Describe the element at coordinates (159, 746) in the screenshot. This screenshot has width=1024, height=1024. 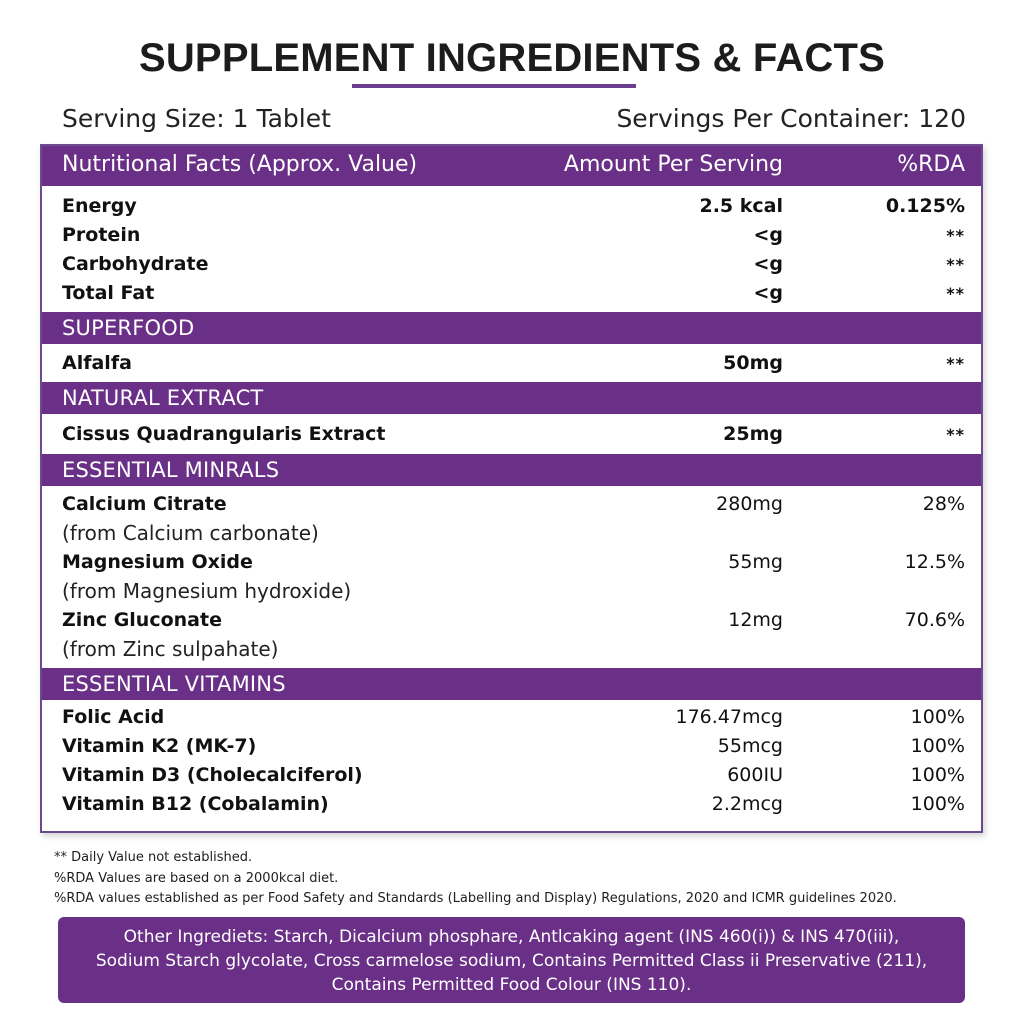
I see `ingredient-name: Vitamin K2 (MK-7)` at that location.